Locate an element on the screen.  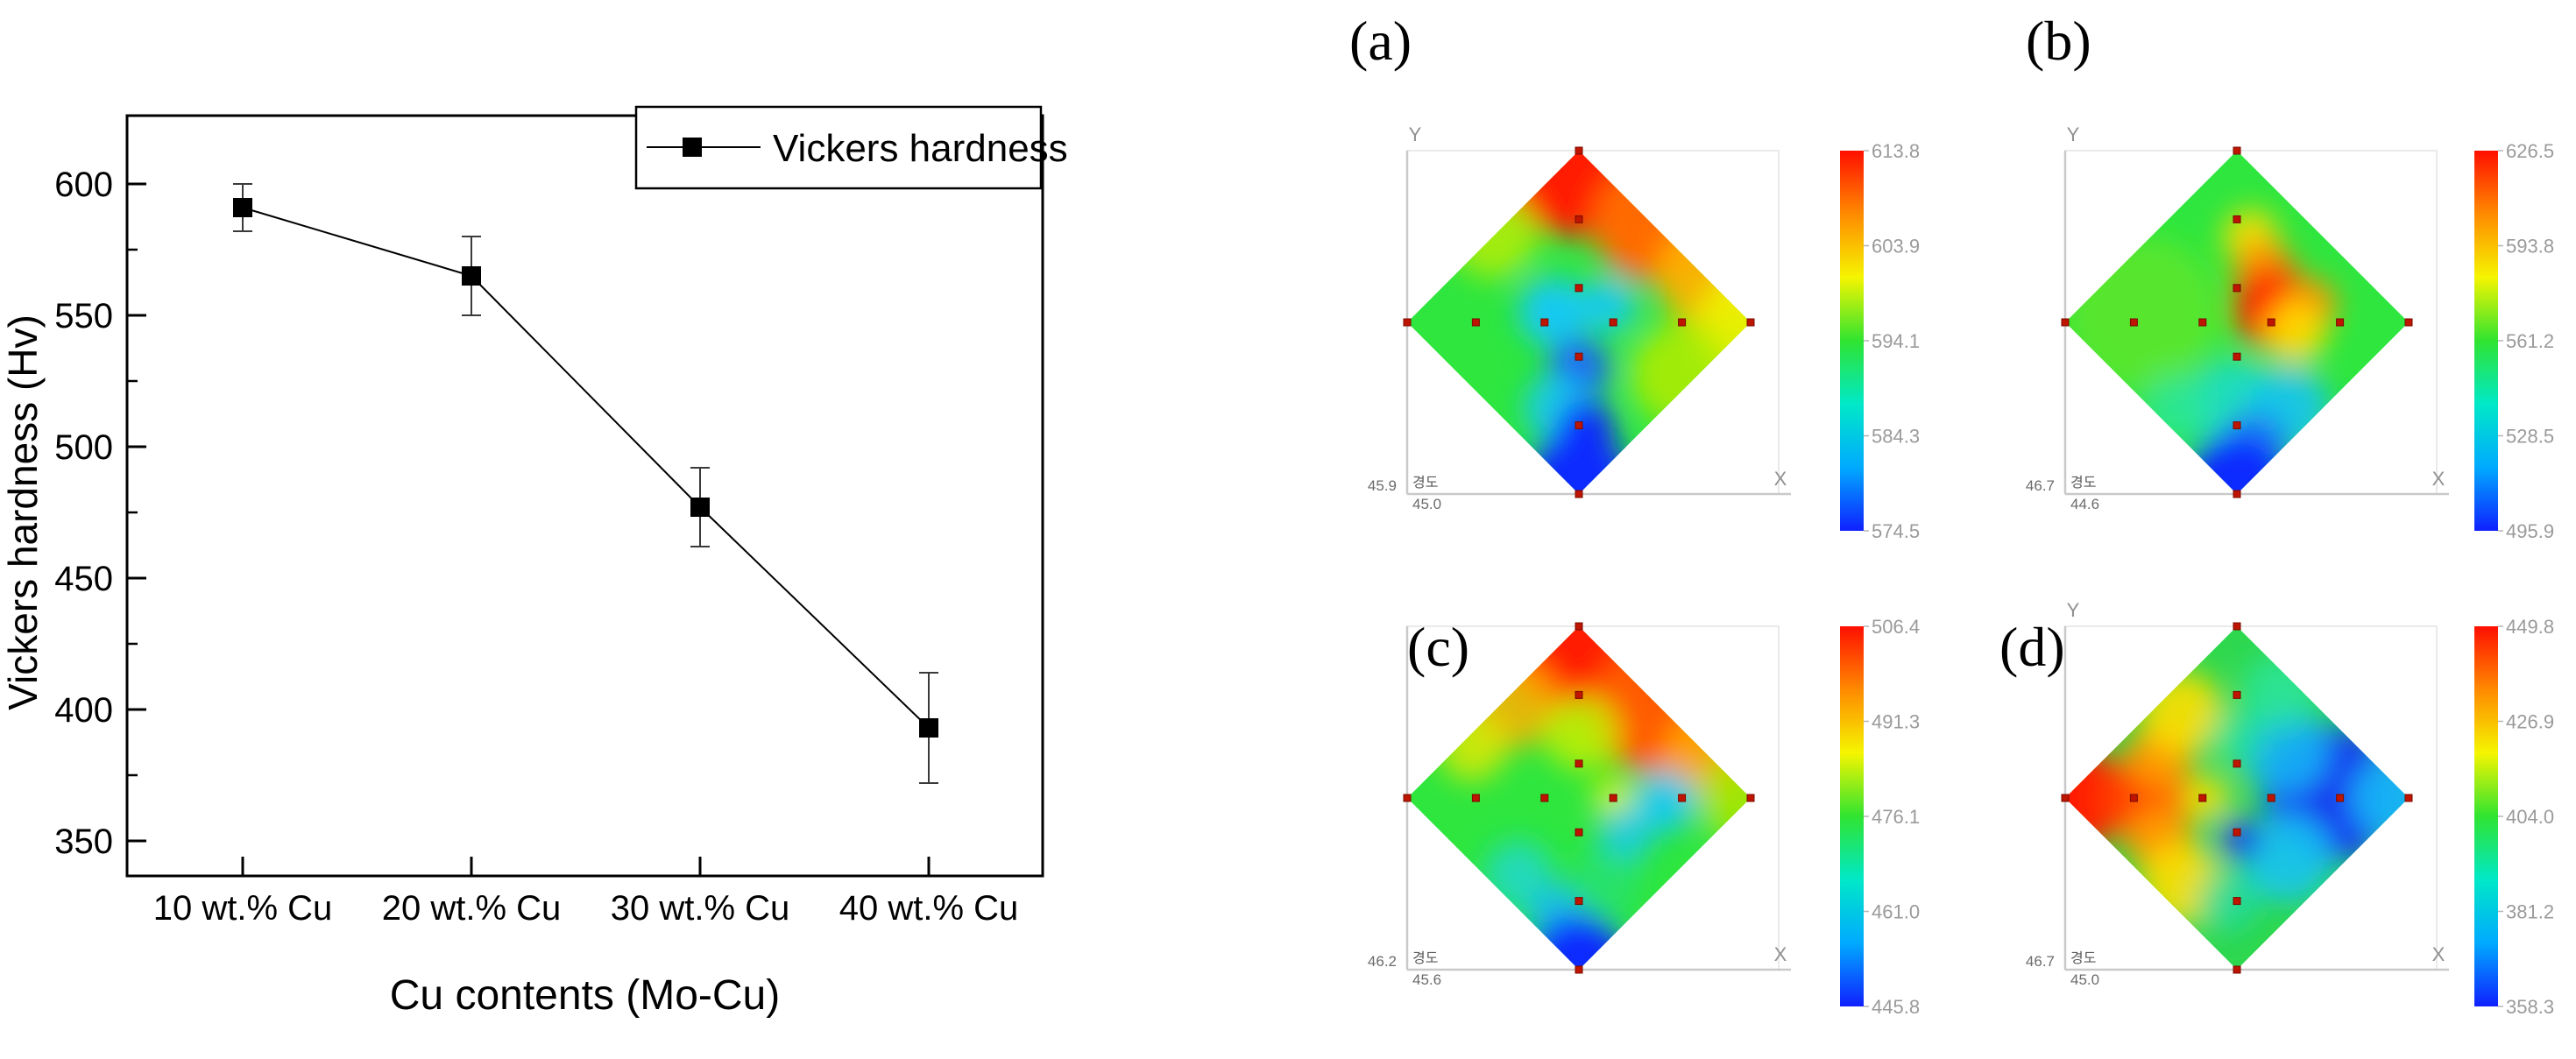
panel-c-heatmap-diamond is located at coordinates (1579, 798).